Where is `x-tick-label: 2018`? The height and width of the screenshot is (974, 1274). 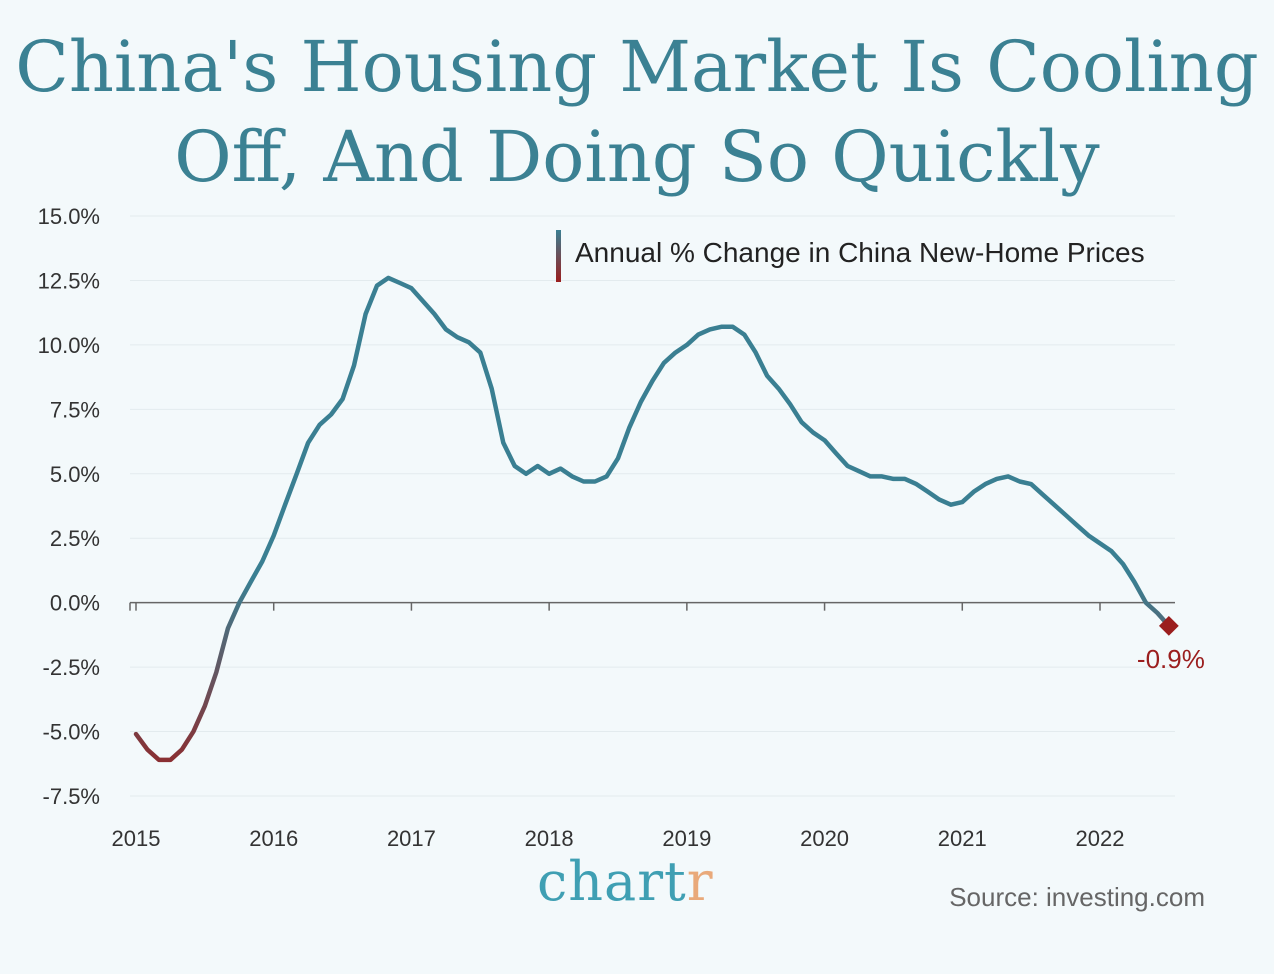
x-tick-label: 2018 is located at coordinates (549, 838).